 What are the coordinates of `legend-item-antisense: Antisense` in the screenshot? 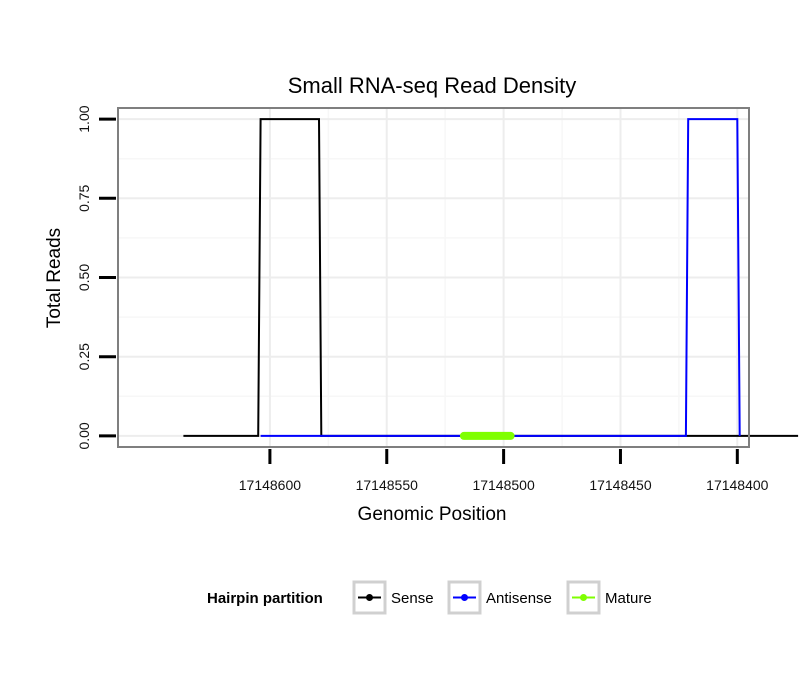 It's located at (499, 597).